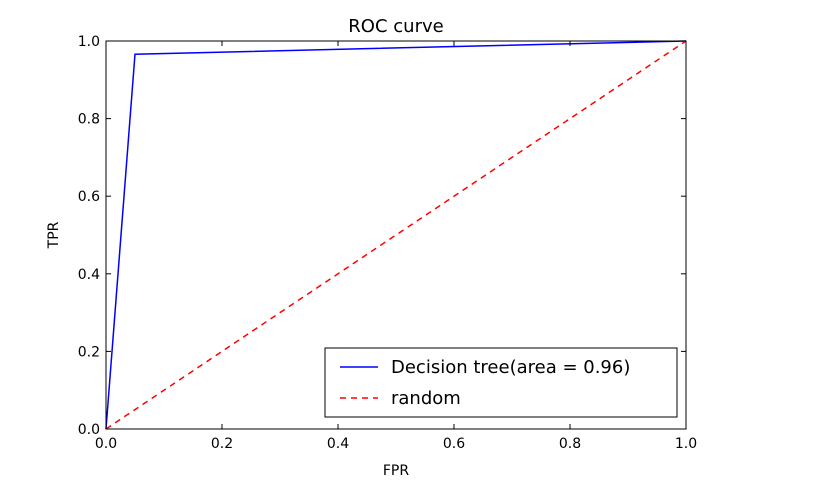  I want to click on legend-label-decision-tree: Decision tree(area = 0.96), so click(510, 367).